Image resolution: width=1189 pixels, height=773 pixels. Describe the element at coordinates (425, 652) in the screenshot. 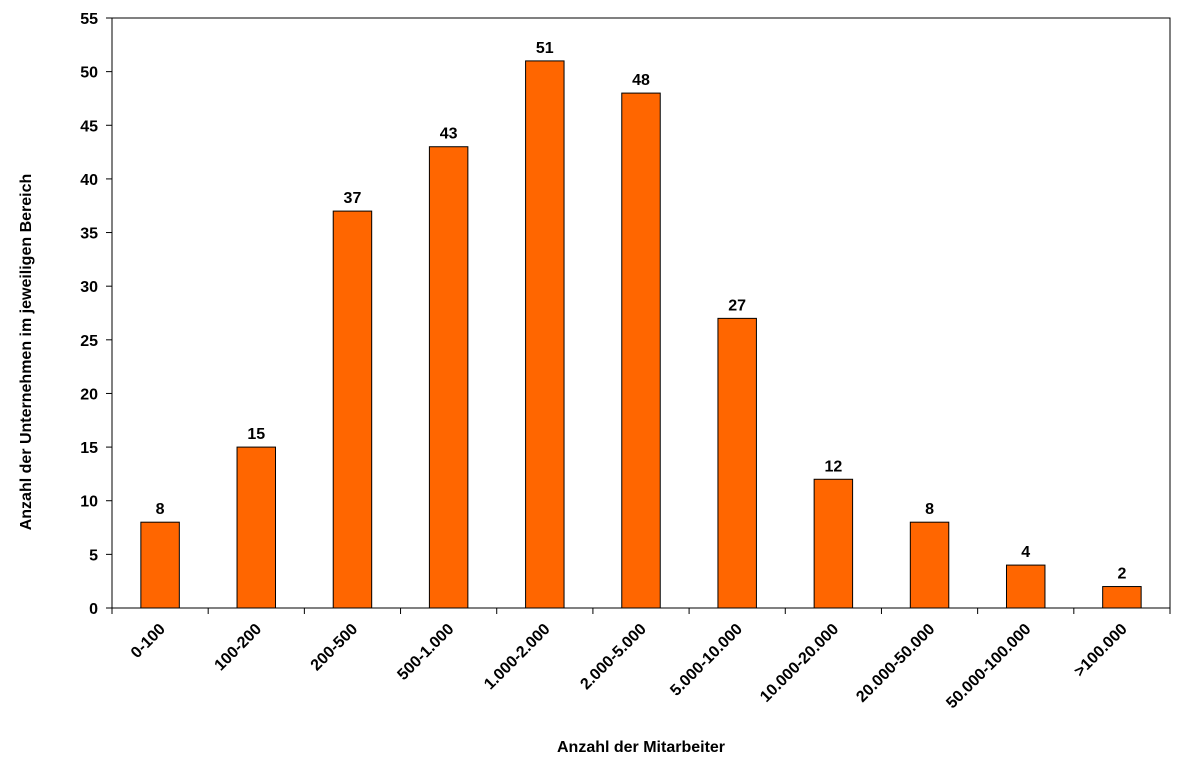

I see `x-tick-label: 500-1.000` at that location.